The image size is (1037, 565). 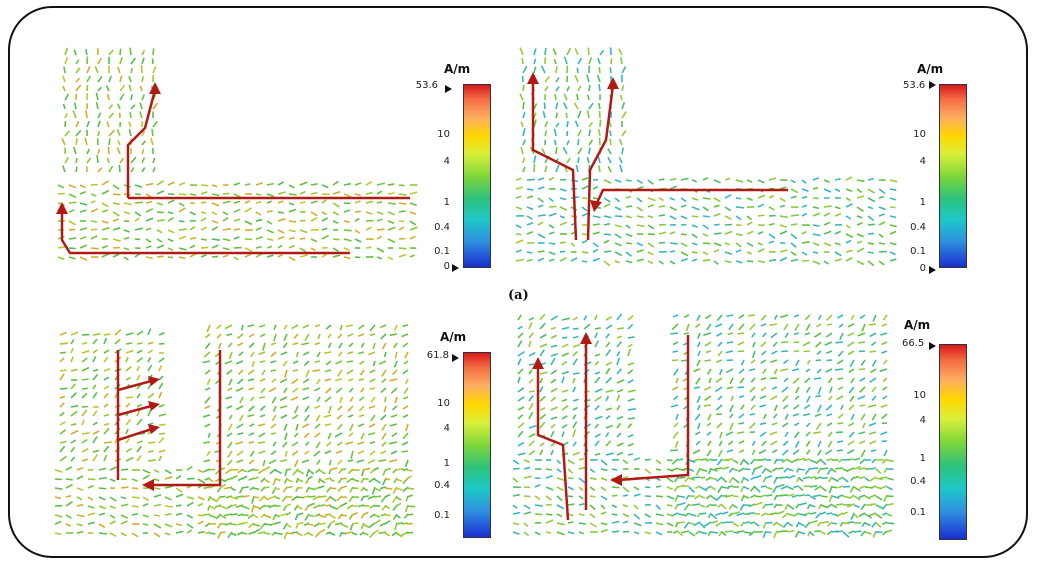 I want to click on tick-label: 0.1, so click(x=918, y=512).